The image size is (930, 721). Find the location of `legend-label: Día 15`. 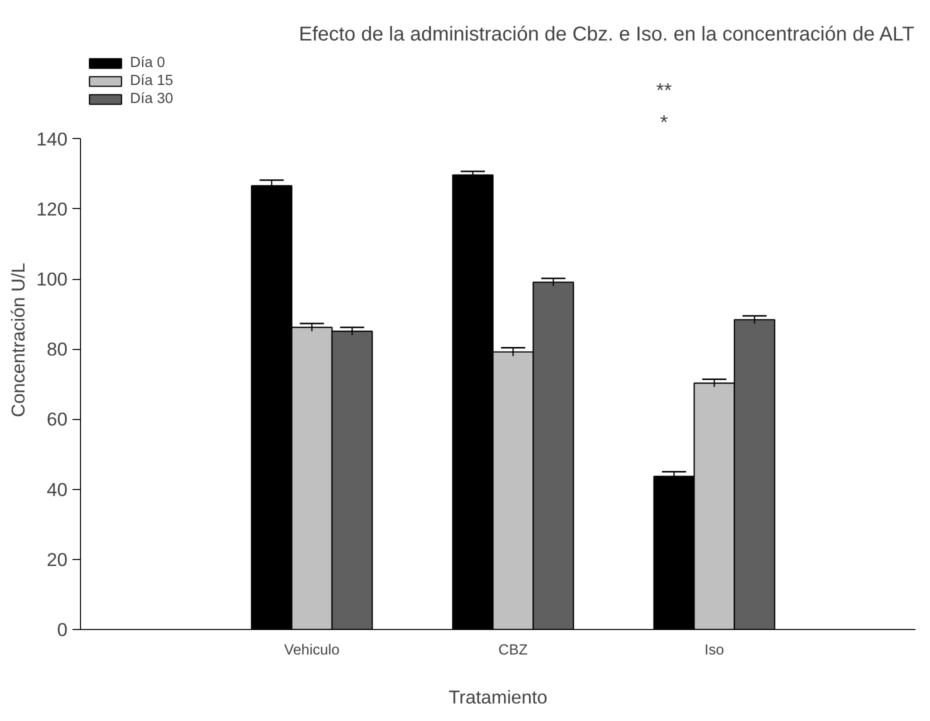

legend-label: Día 15 is located at coordinates (152, 81).